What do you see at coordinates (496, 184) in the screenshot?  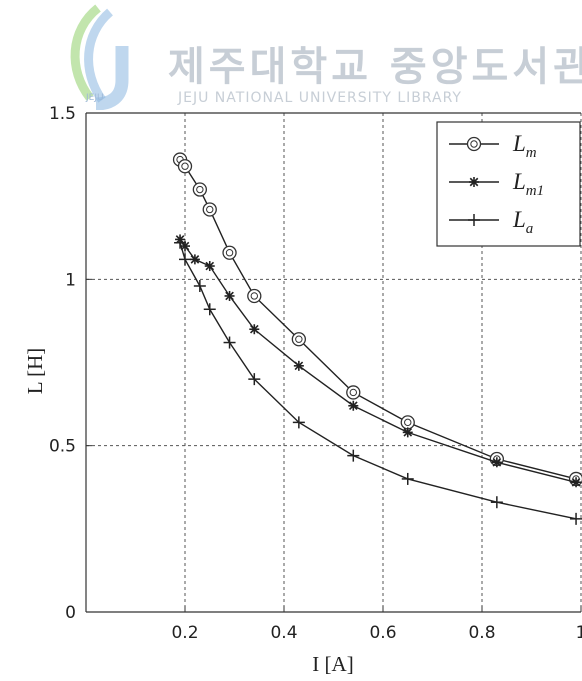 I see `legend-entry-L_m1: Lm1` at bounding box center [496, 184].